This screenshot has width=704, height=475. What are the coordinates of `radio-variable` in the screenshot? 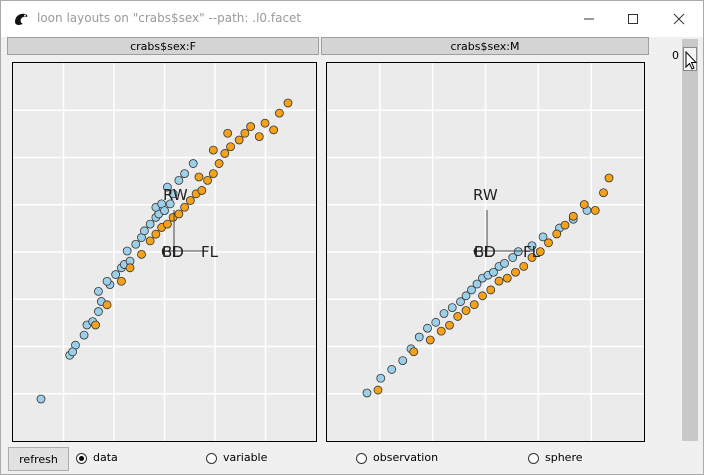 It's located at (211, 458).